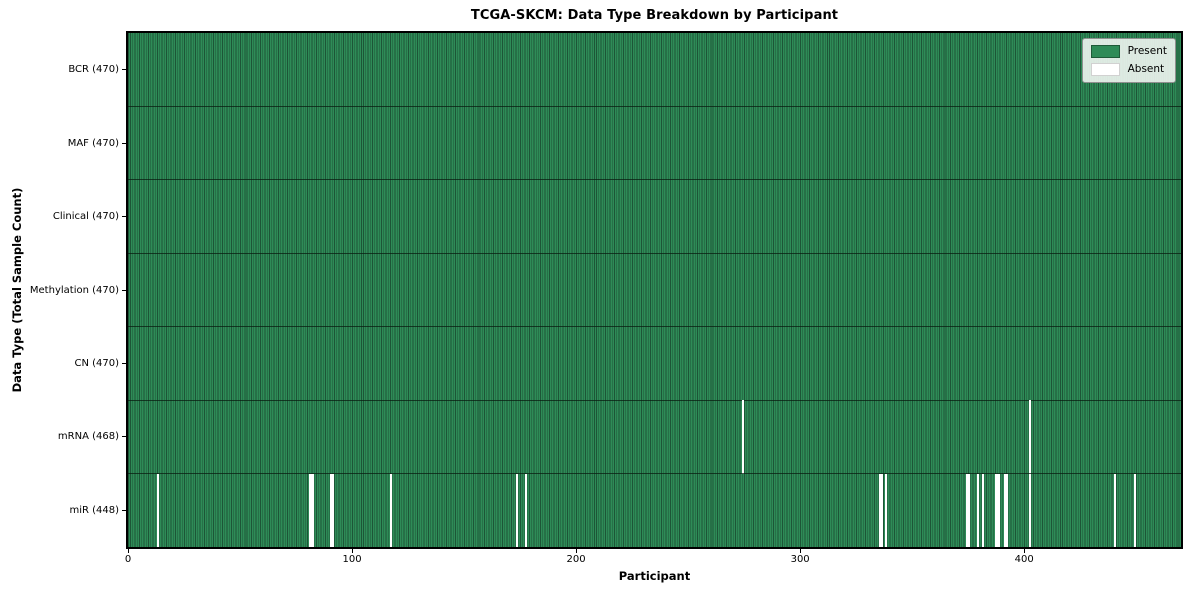 The width and height of the screenshot is (1200, 600). What do you see at coordinates (1024, 559) in the screenshot?
I see `x-tick-label: 400` at bounding box center [1024, 559].